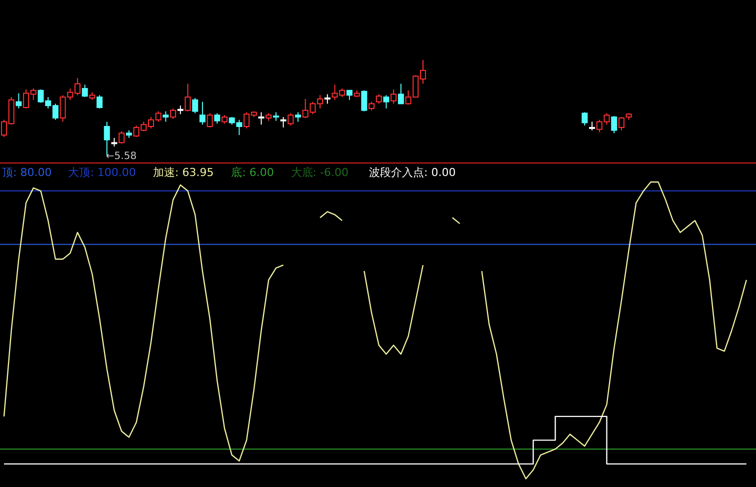 This screenshot has width=756, height=487. Describe the element at coordinates (319, 172) in the screenshot. I see `text: 大底: -6.00` at that location.